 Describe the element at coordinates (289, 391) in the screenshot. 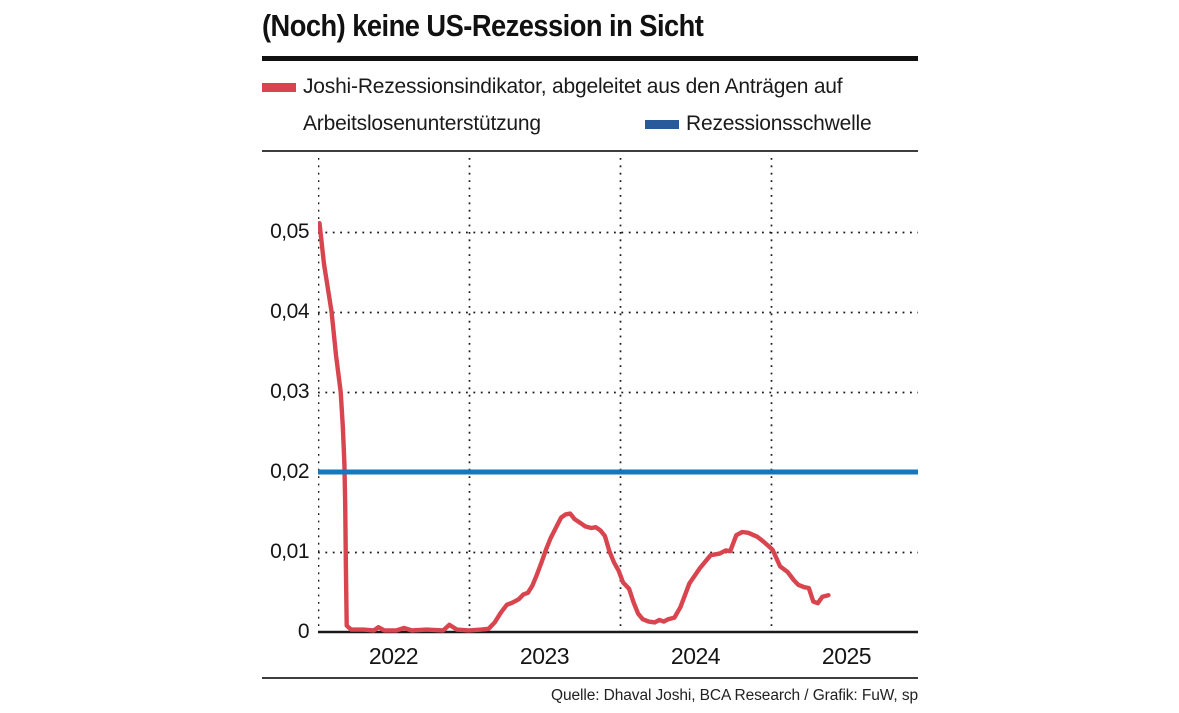

I see `y-tick-label: 0,03` at that location.